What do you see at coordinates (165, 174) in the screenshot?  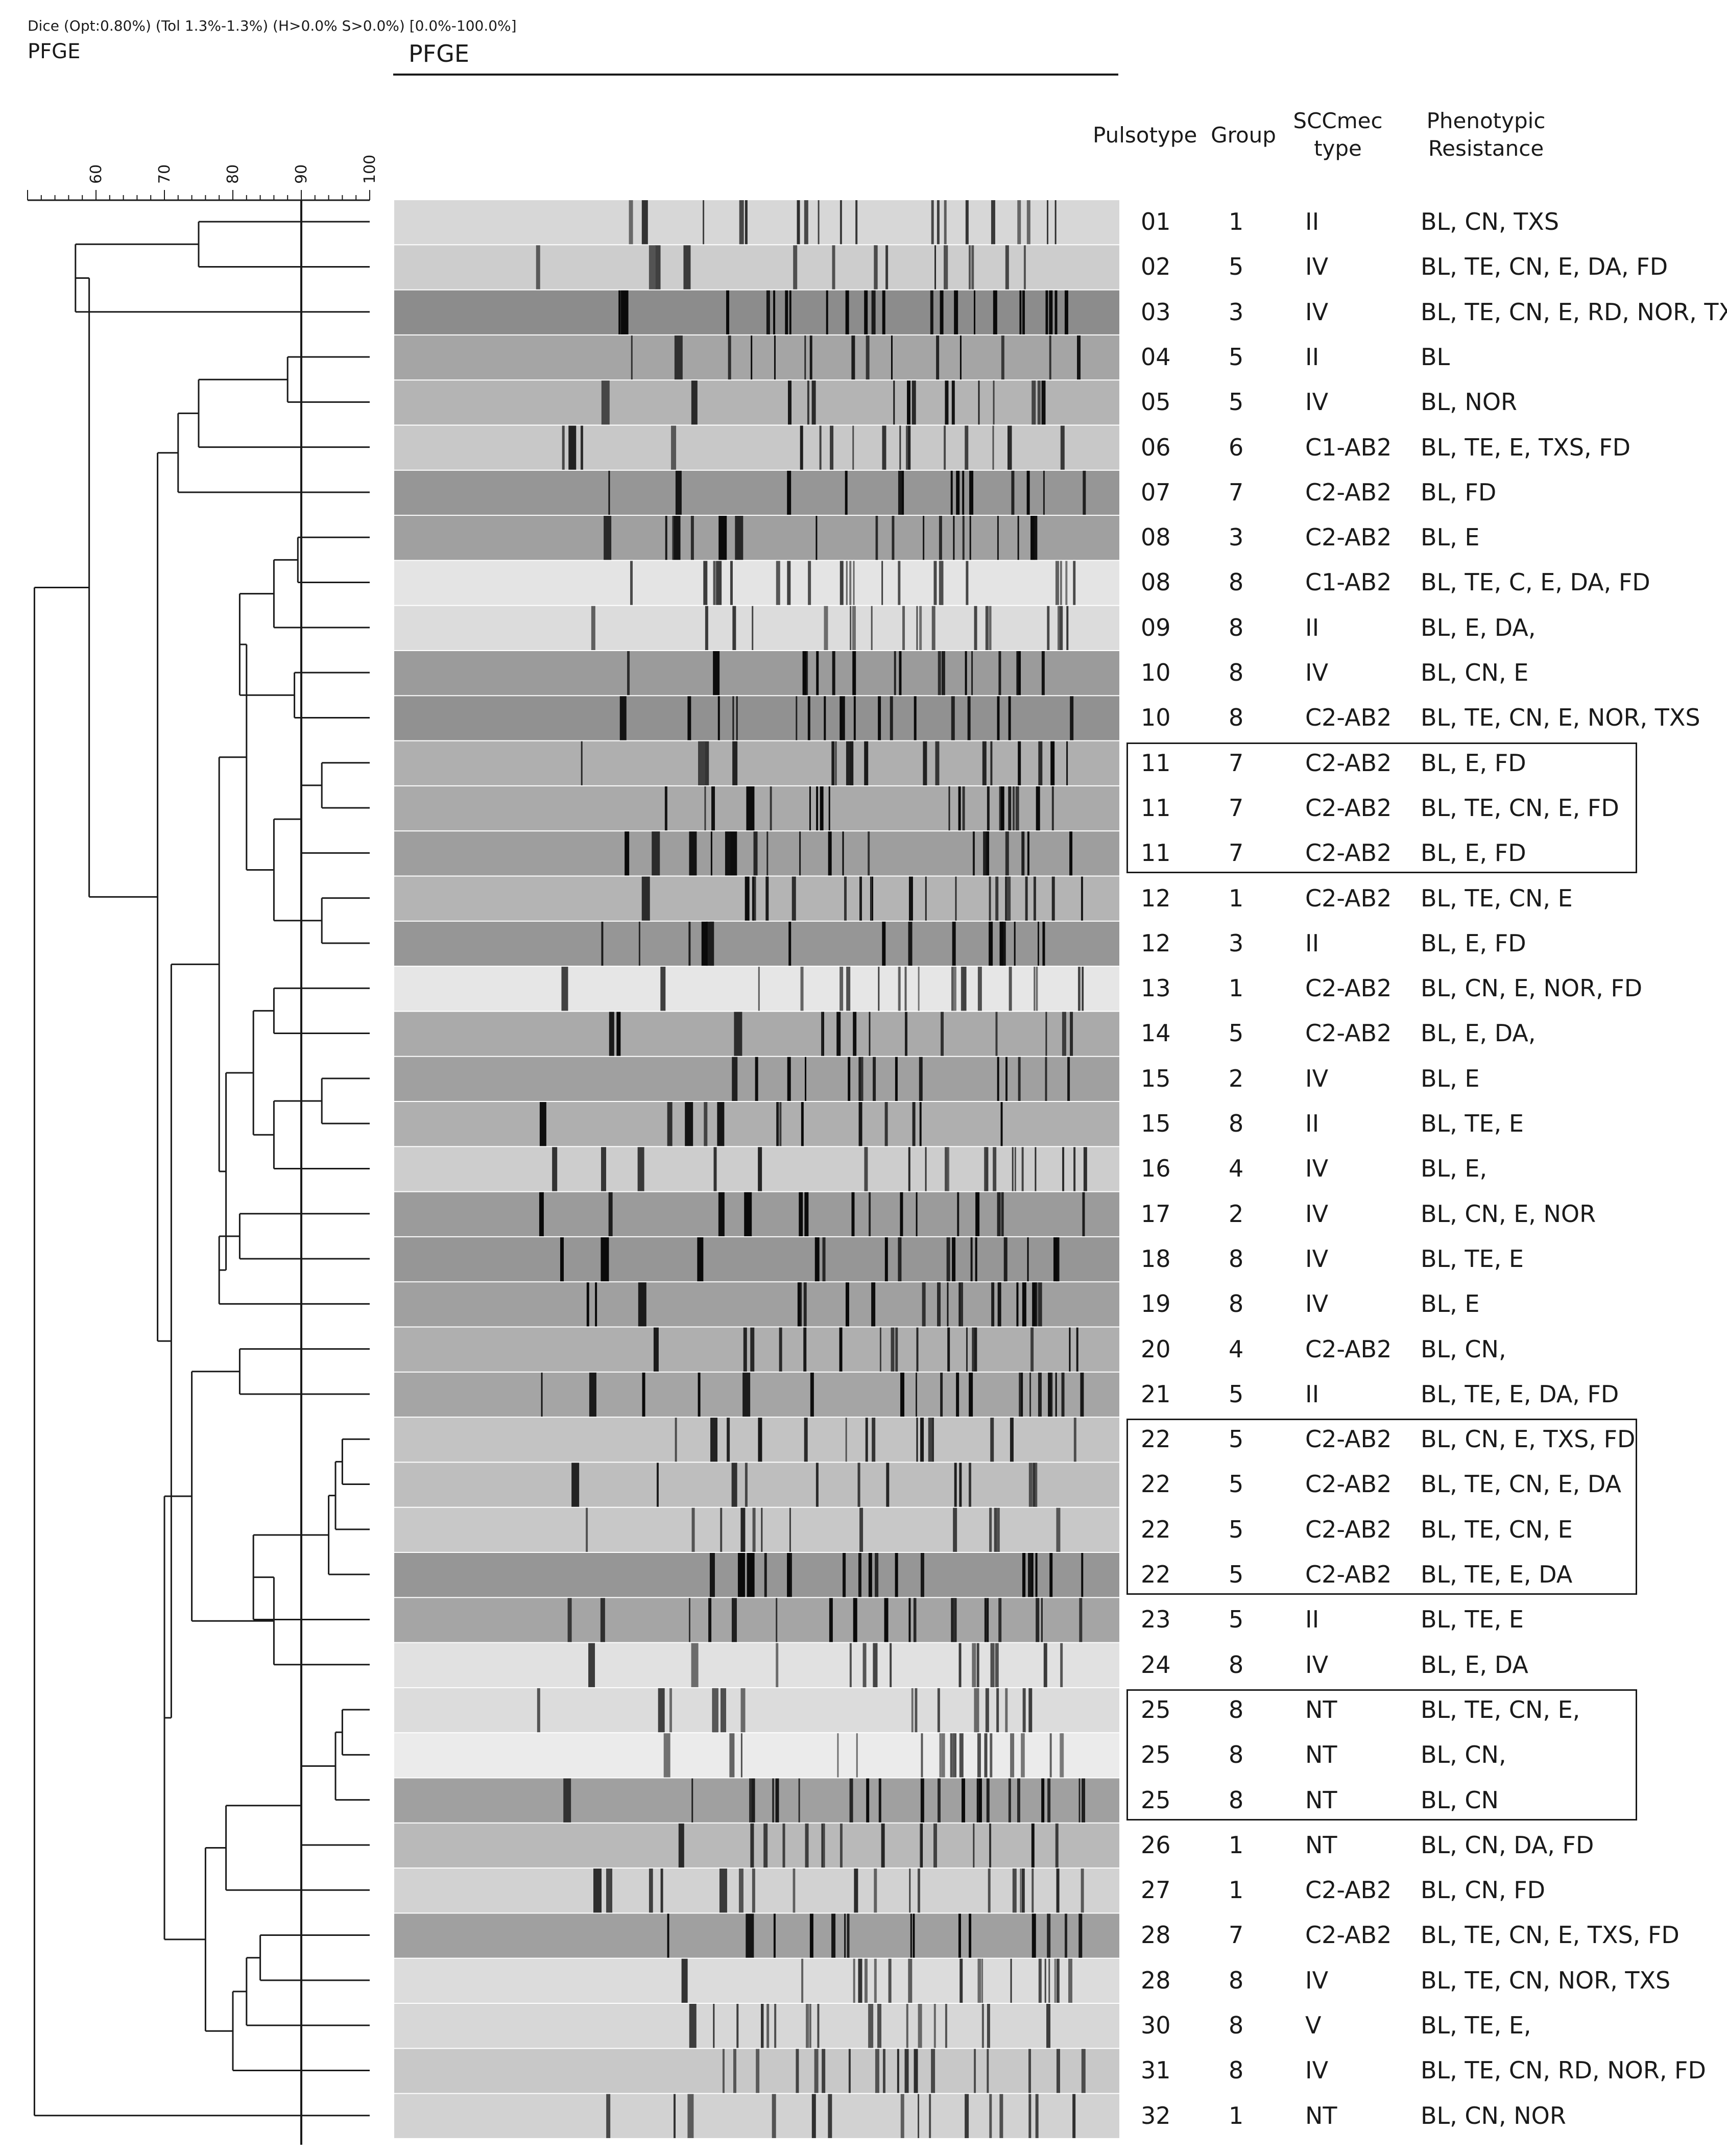 I see `scale-tick-label: 70` at bounding box center [165, 174].